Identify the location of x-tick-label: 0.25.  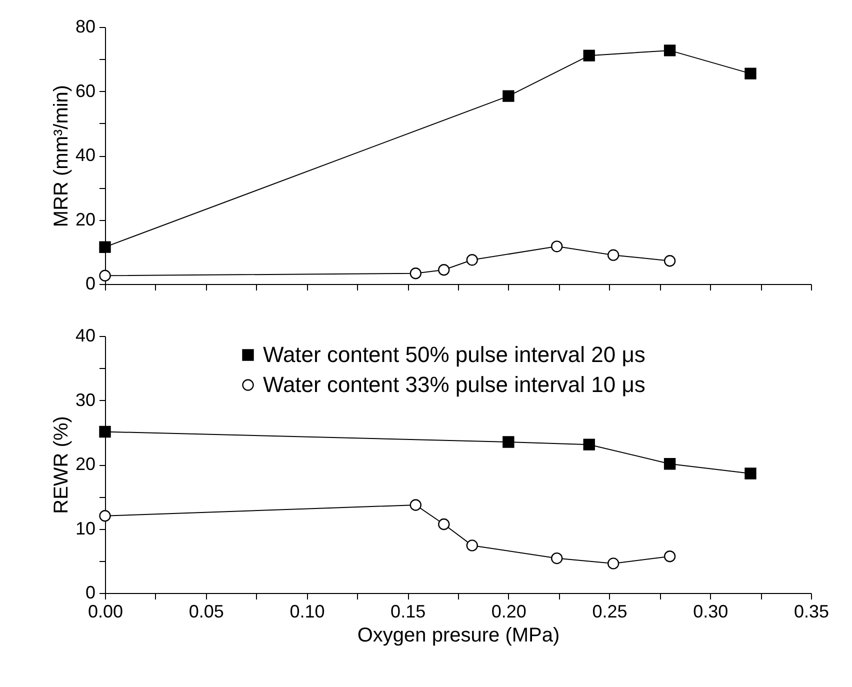
(610, 612).